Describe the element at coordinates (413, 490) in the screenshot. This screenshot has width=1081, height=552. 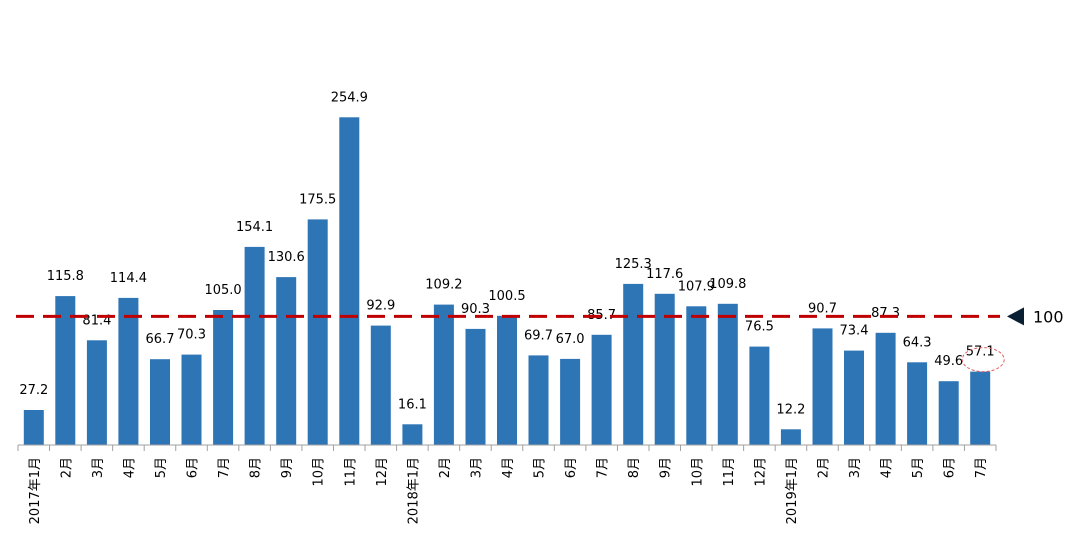
I see `x-tick-label: 2018年1月` at that location.